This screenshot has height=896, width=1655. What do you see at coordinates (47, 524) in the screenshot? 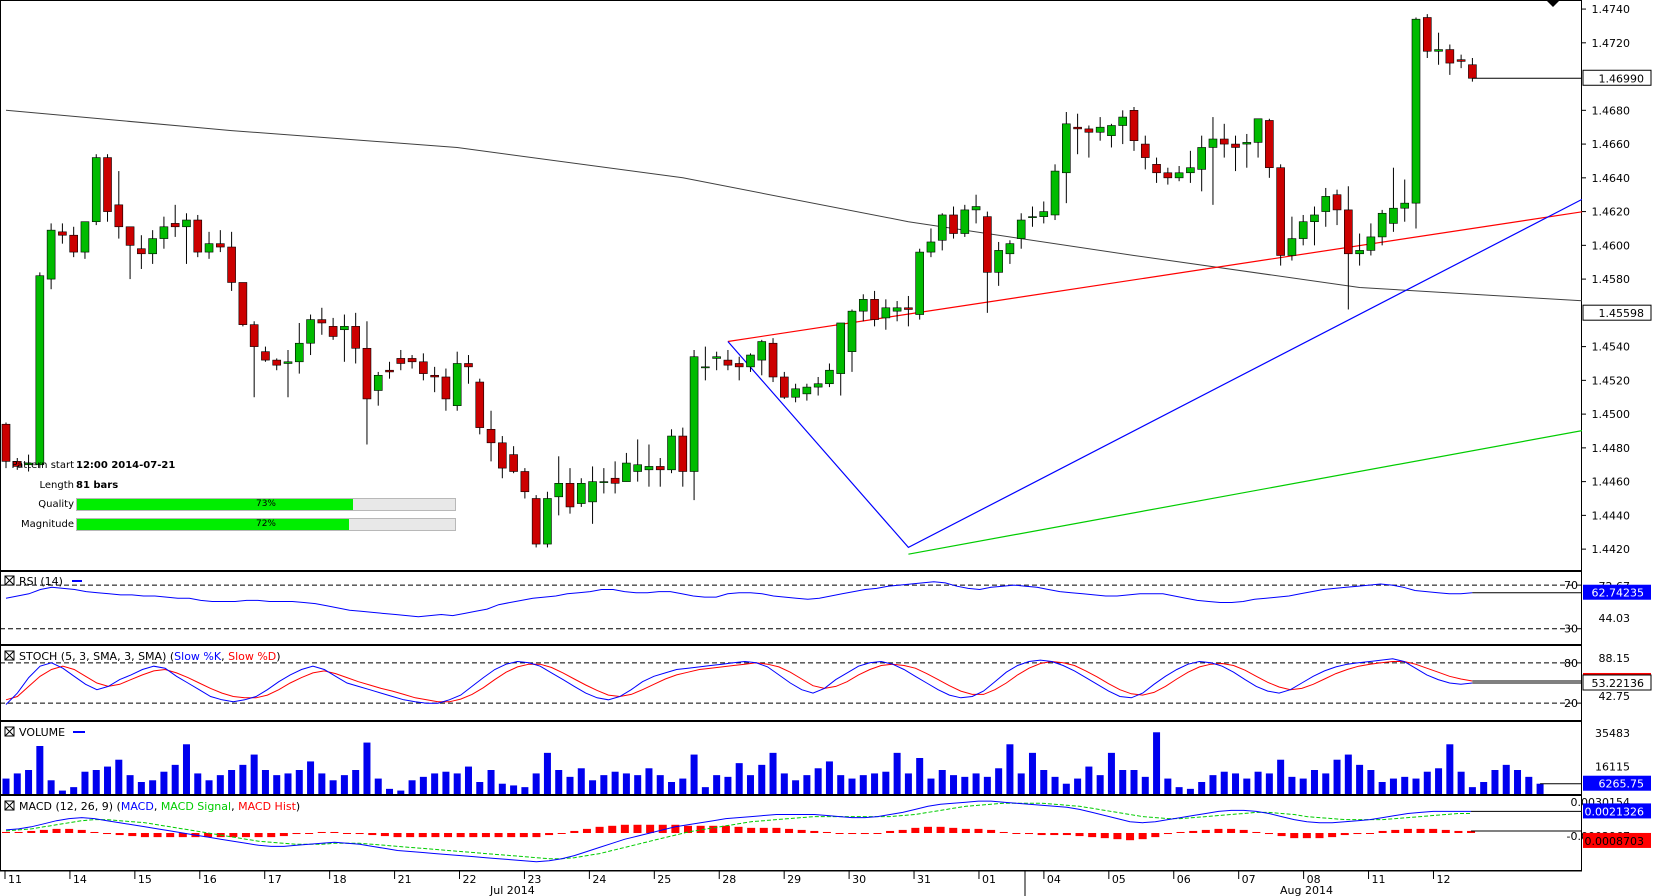
I see `pattern-magnitude-label: Magnitude` at bounding box center [47, 524].